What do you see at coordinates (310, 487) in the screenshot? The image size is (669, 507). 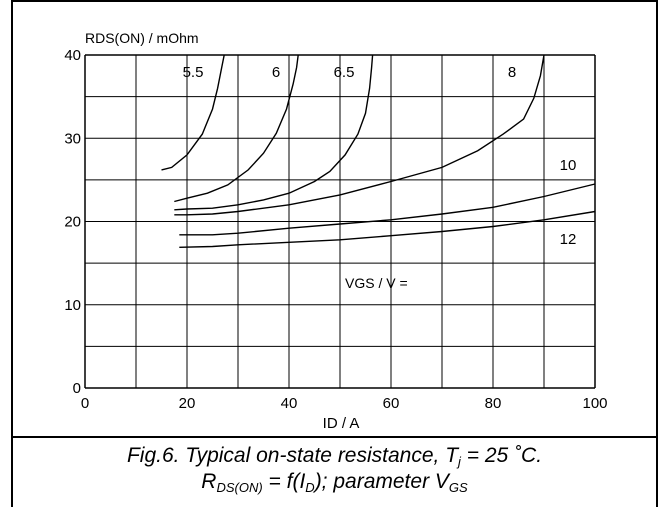 I see `caption-subscript: D` at bounding box center [310, 487].